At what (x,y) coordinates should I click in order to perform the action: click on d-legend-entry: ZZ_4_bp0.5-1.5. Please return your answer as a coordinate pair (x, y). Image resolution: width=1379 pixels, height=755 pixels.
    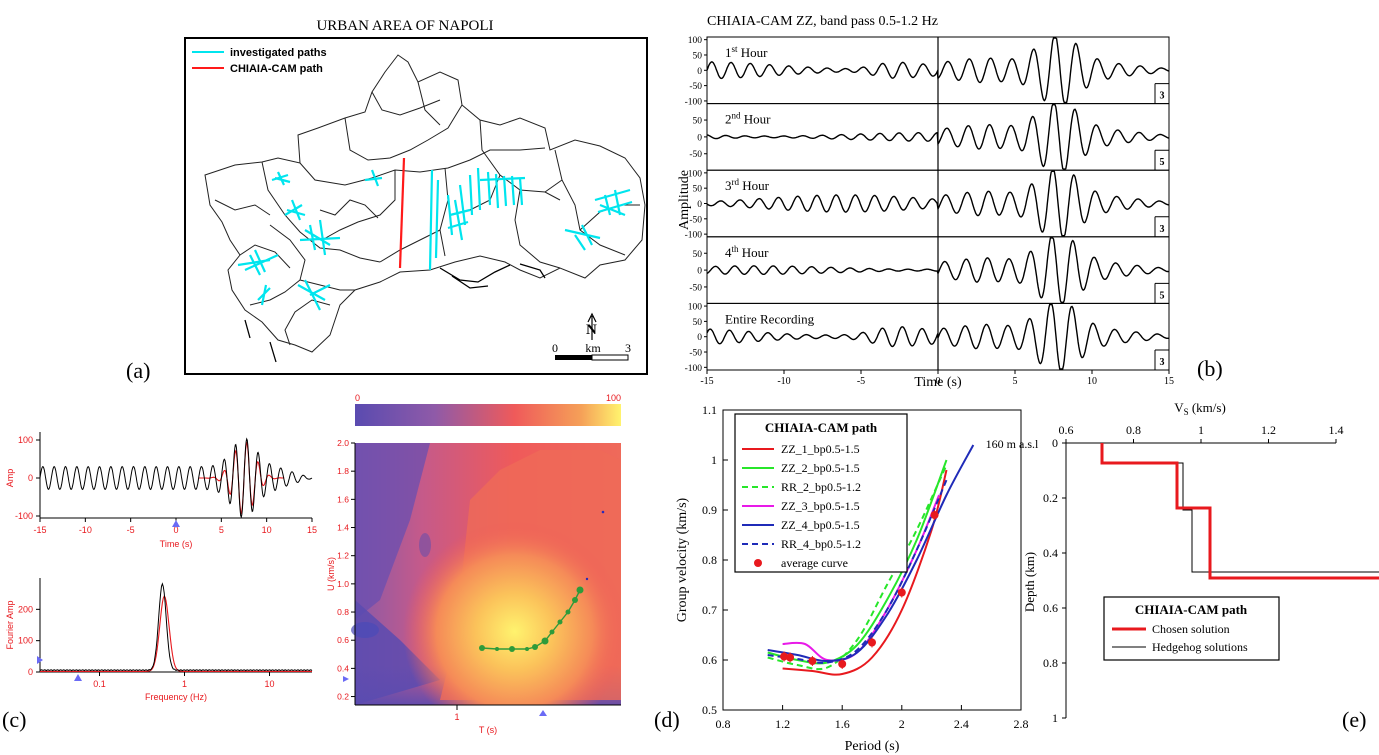
    Looking at the image, I should click on (820, 525).